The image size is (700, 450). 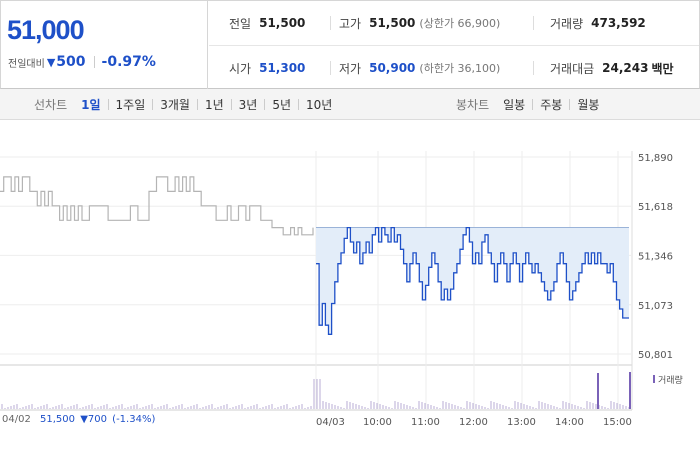 I want to click on prev-day-change: ▼700, so click(x=93, y=419).